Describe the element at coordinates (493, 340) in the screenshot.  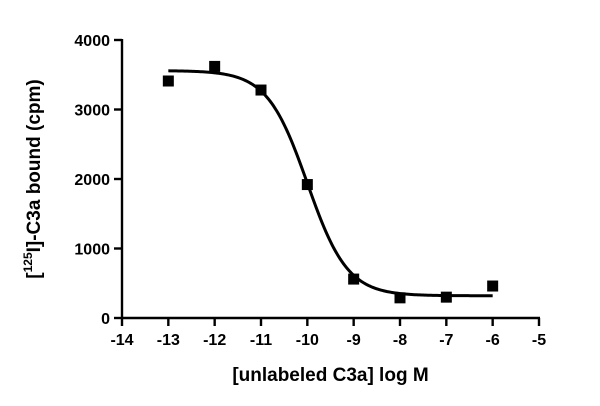
I see `x-tick-label: -6` at that location.